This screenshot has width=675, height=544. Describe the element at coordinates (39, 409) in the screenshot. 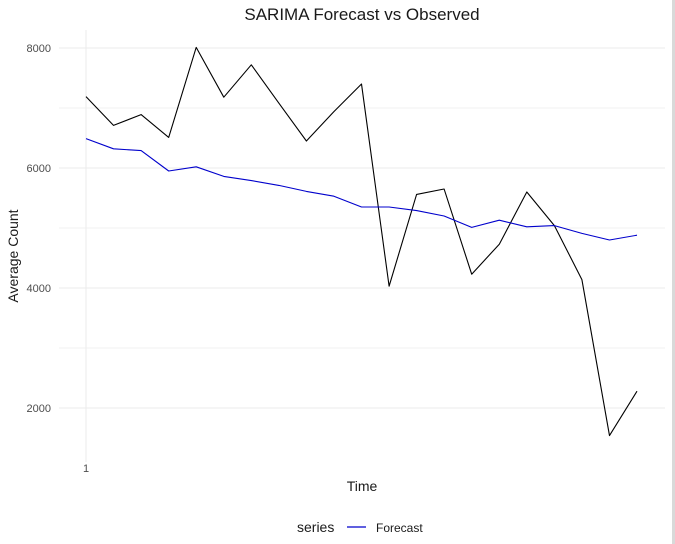

I see `y-tick-label: 2000` at that location.